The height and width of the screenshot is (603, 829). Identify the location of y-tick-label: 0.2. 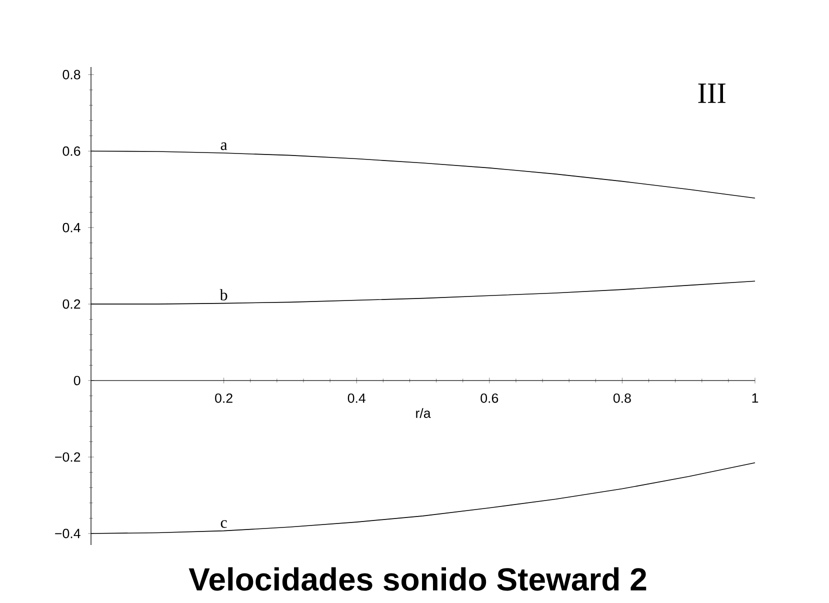
(71, 304).